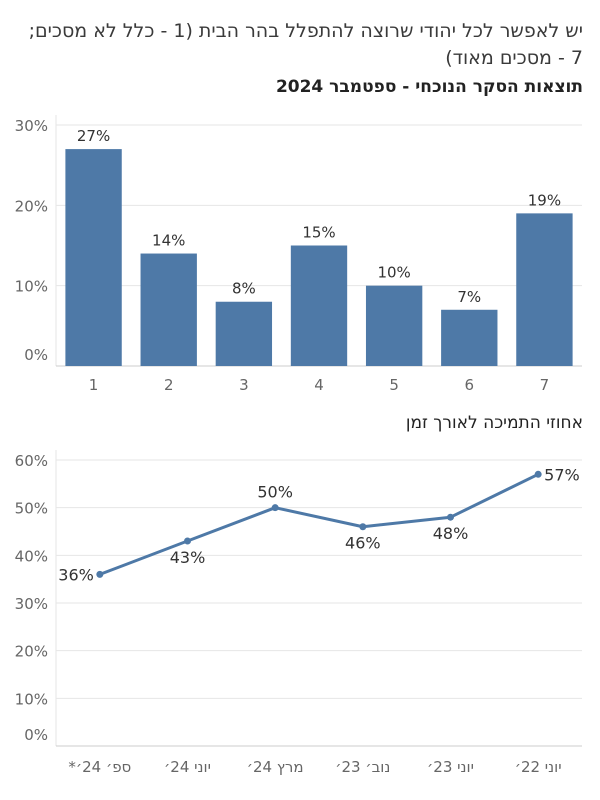 This screenshot has width=600, height=800. What do you see at coordinates (31, 556) in the screenshot?
I see `line-y-tick-label: 40%` at bounding box center [31, 556].